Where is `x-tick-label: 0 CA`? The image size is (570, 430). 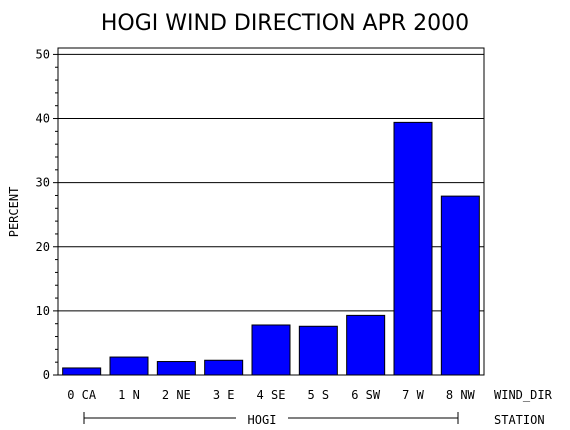 x-tick-label: 0 CA is located at coordinates (82, 395).